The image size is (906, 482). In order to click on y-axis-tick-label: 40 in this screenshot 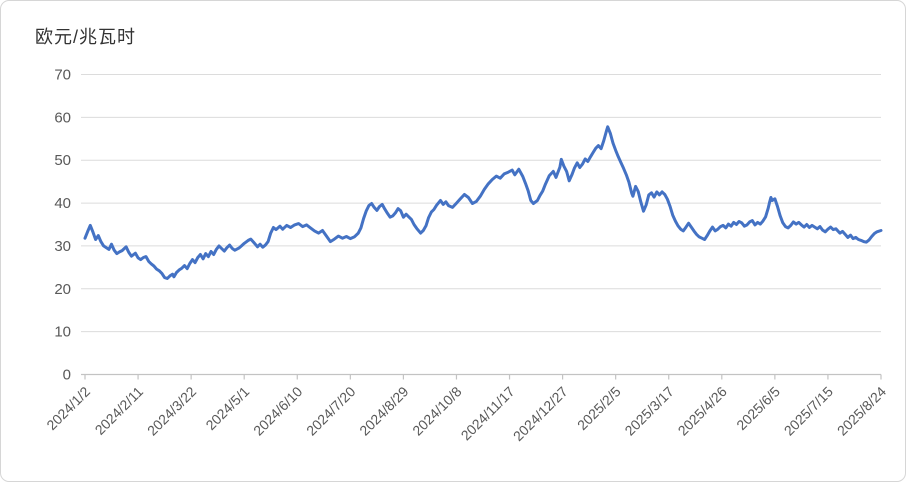, I will do `click(62, 203)`.